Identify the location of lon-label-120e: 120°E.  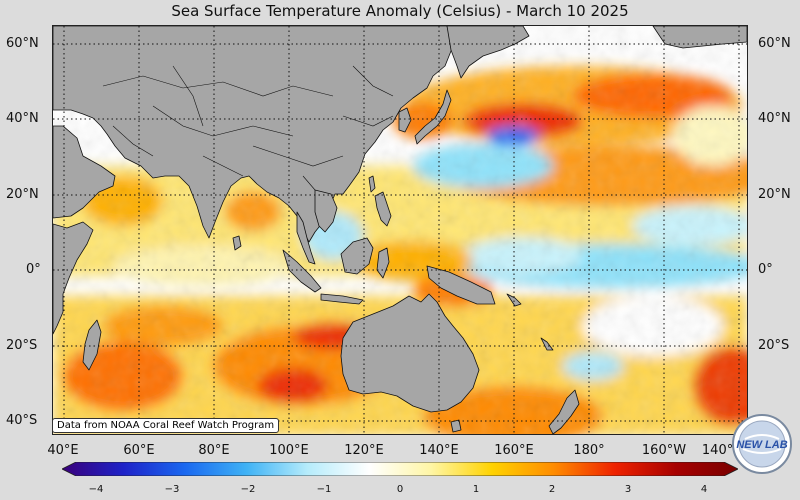
(364, 450).